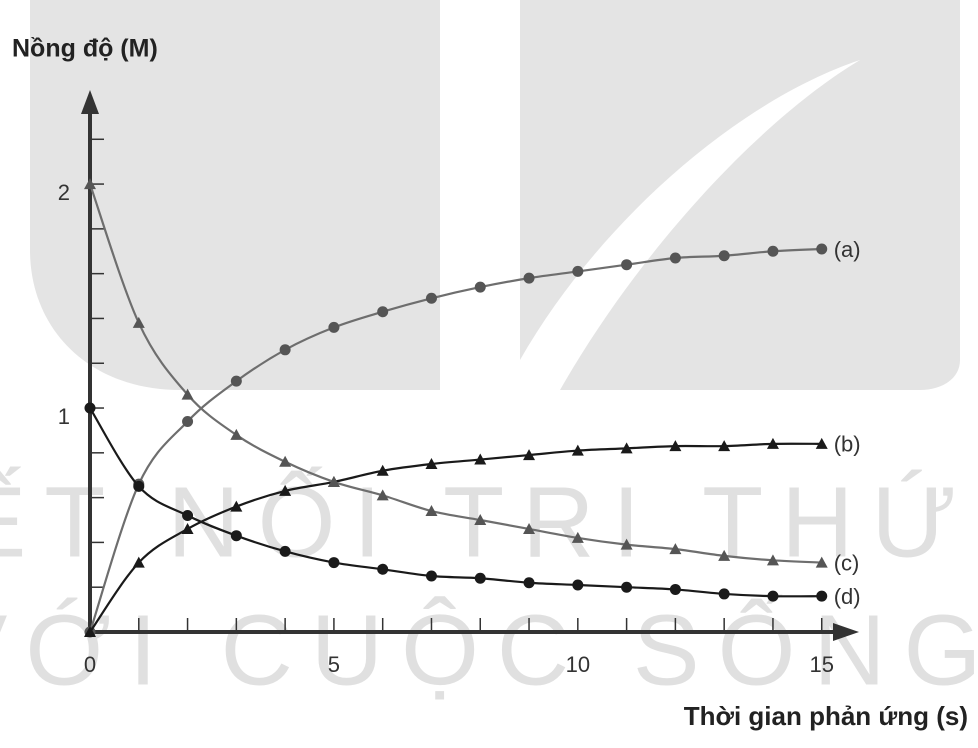  Describe the element at coordinates (64, 192) in the screenshot. I see `y-tick-label: 2` at that location.